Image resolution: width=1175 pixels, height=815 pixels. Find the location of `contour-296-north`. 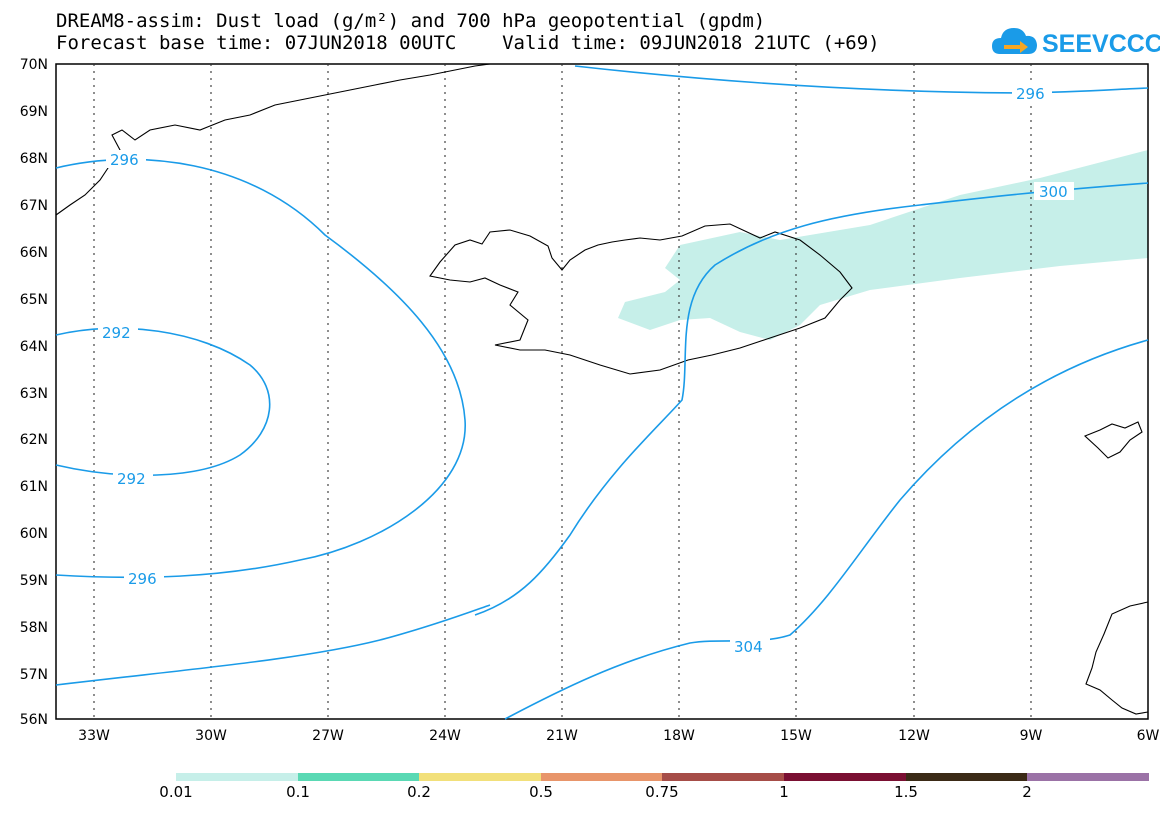

contour-296-north is located at coordinates (861, 79).